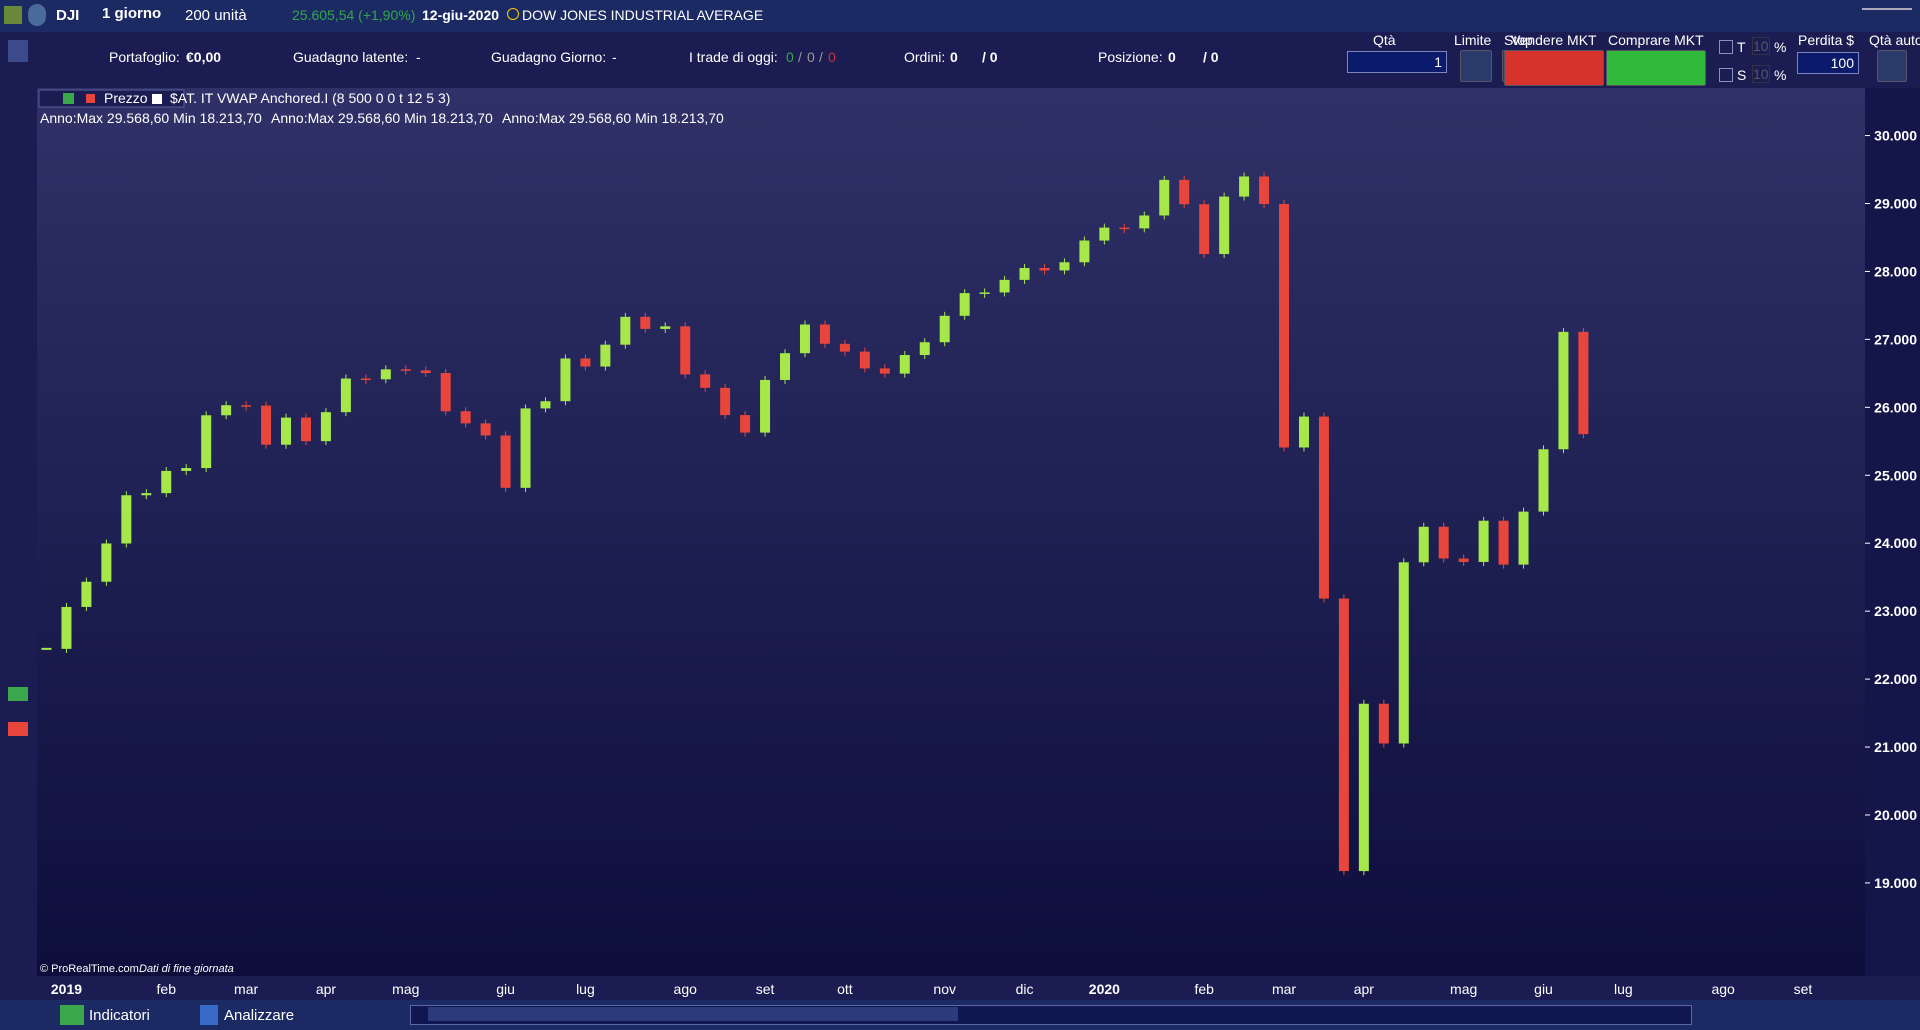 The height and width of the screenshot is (1030, 1920). I want to click on scroll-thumb, so click(693, 1014).